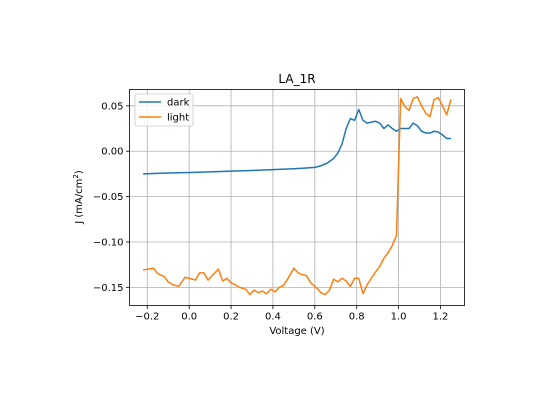 The height and width of the screenshot is (412, 536). What do you see at coordinates (108, 197) in the screenshot?
I see `y-tick-label: −0.05` at bounding box center [108, 197].